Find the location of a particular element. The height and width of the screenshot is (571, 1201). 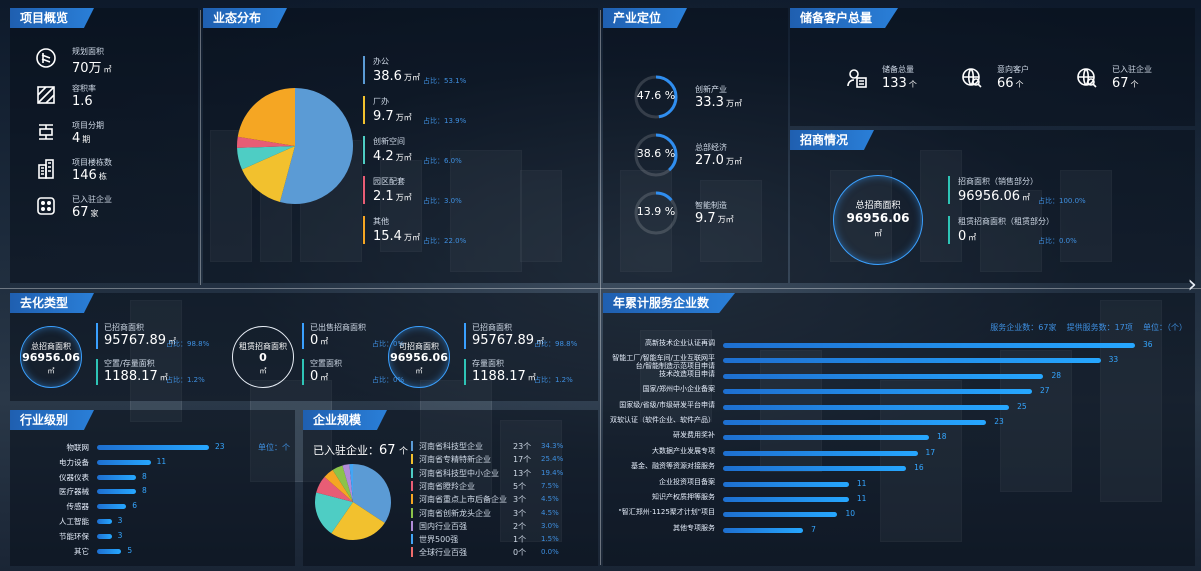

service-item-label: 国家级/省级/市级研发平台申请 is located at coordinates (667, 404).